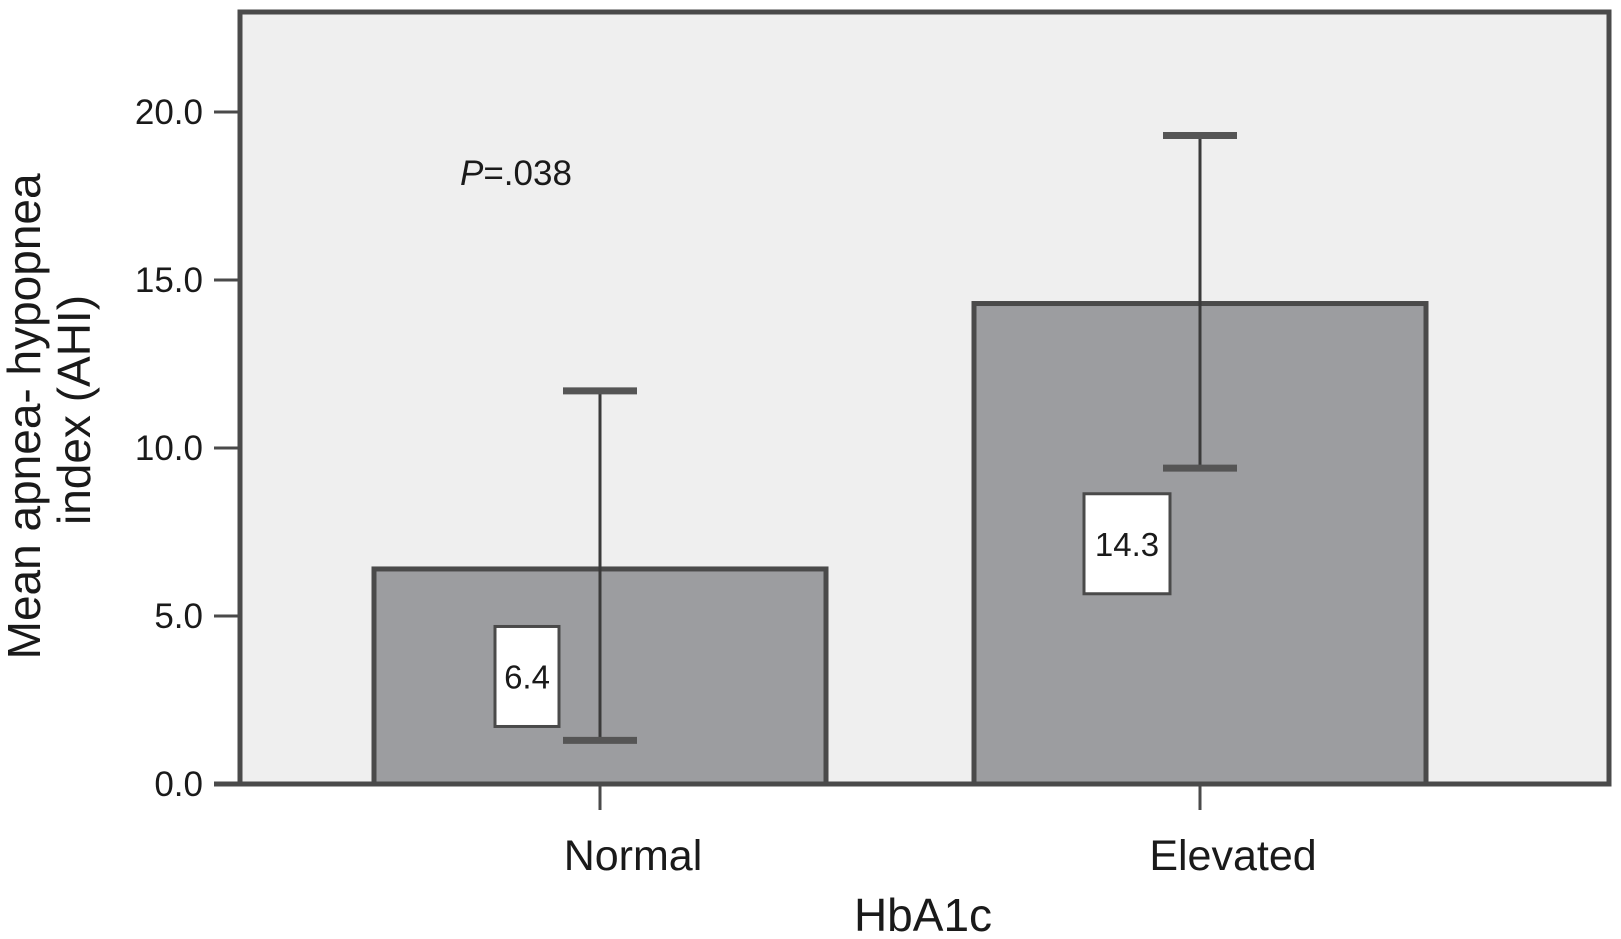 The width and height of the screenshot is (1621, 939). What do you see at coordinates (178, 784) in the screenshot?
I see `y-tick-label: 0.0` at bounding box center [178, 784].